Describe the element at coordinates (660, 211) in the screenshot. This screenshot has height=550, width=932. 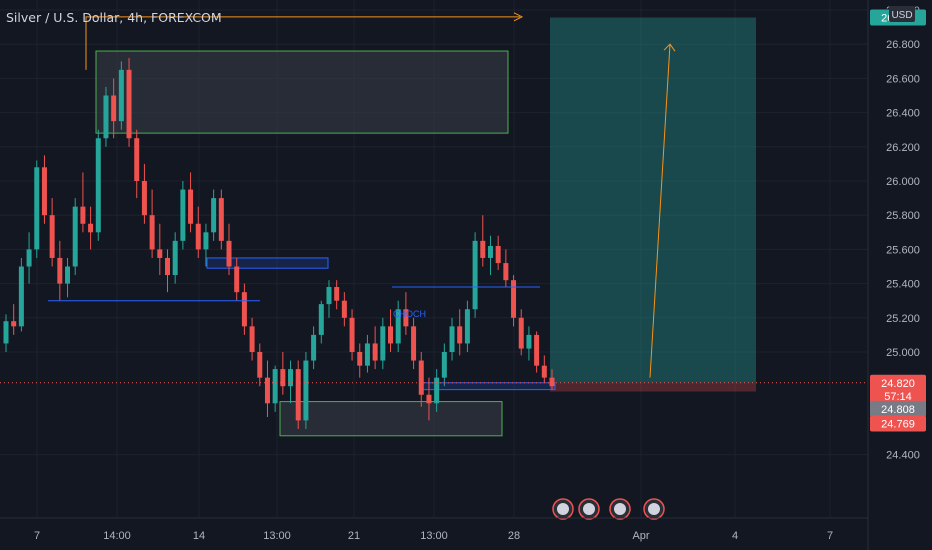
I see `projection-arrow` at that location.